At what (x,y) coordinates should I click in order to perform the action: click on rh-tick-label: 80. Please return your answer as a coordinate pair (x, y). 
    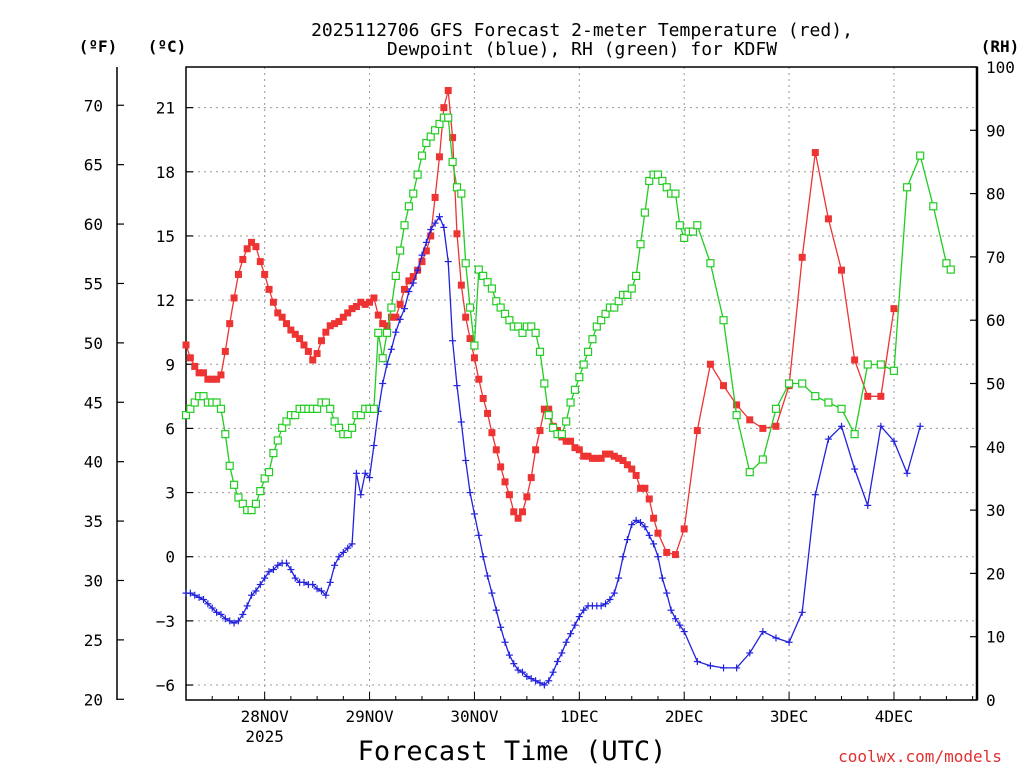
    Looking at the image, I should click on (995, 194).